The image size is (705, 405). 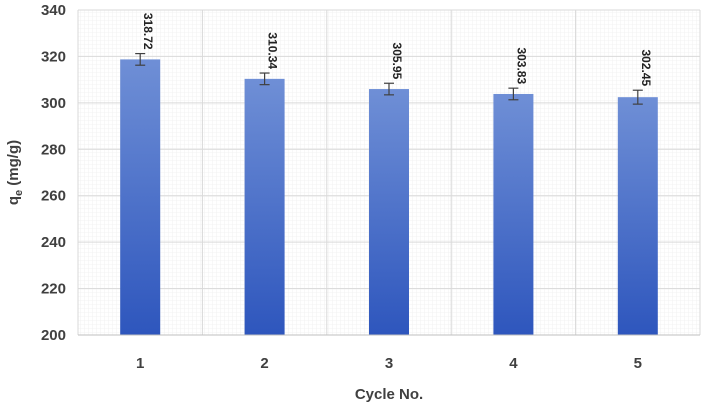 I want to click on x-tick-label: 2, so click(x=264, y=363).